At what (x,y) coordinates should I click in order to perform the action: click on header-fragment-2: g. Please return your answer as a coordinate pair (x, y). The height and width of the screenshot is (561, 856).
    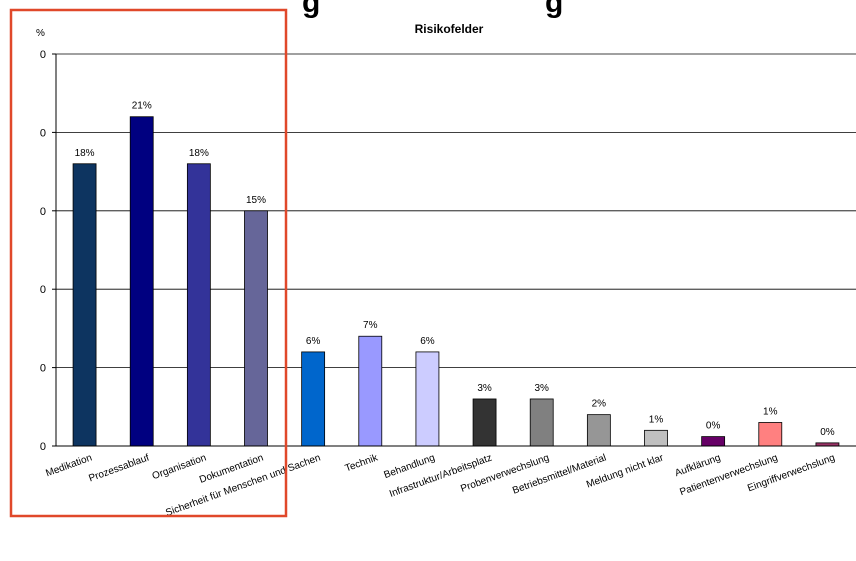
    Looking at the image, I should click on (554, 9).